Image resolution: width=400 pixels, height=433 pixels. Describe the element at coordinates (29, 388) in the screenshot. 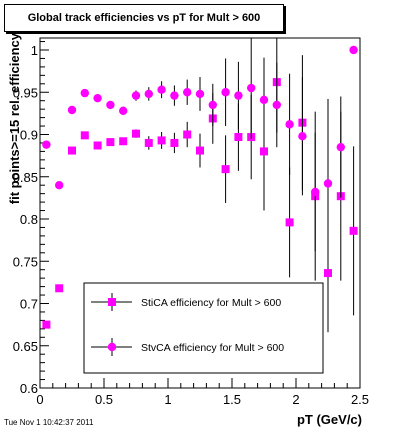

I see `y-tick-label: 0.6` at that location.